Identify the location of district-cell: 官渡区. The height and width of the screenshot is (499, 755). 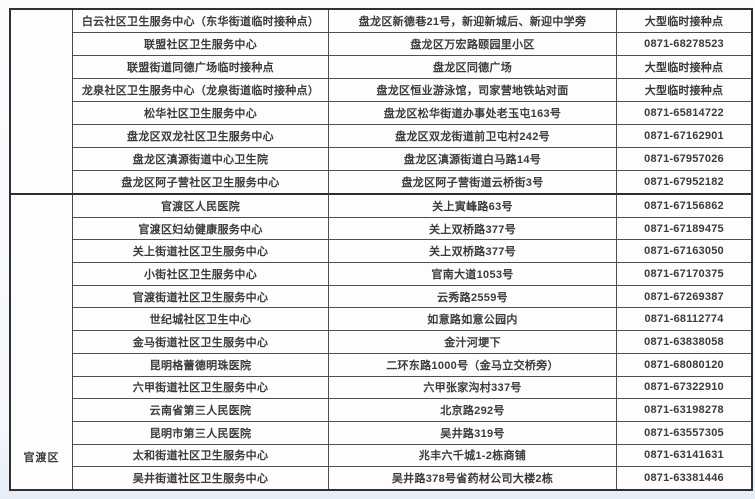
(42, 342).